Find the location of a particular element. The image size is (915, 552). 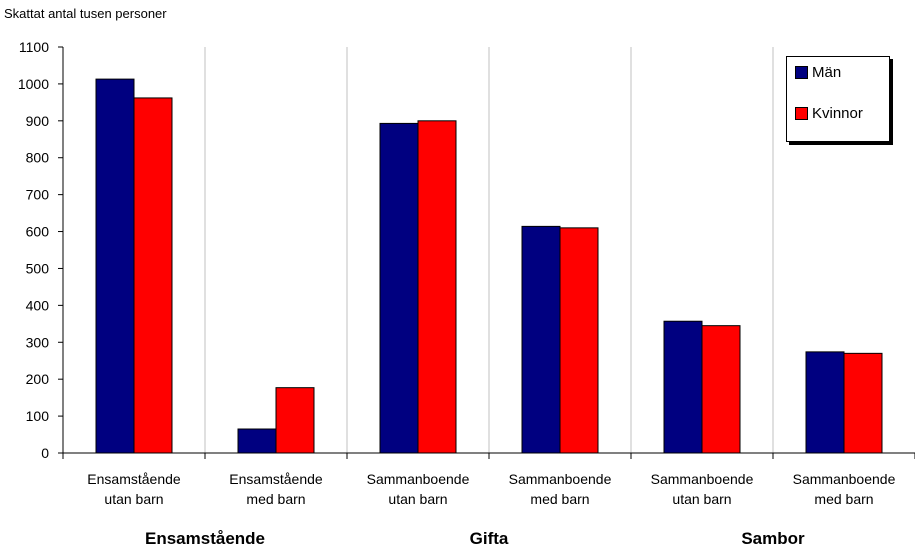

group-label: Sambor is located at coordinates (773, 538).